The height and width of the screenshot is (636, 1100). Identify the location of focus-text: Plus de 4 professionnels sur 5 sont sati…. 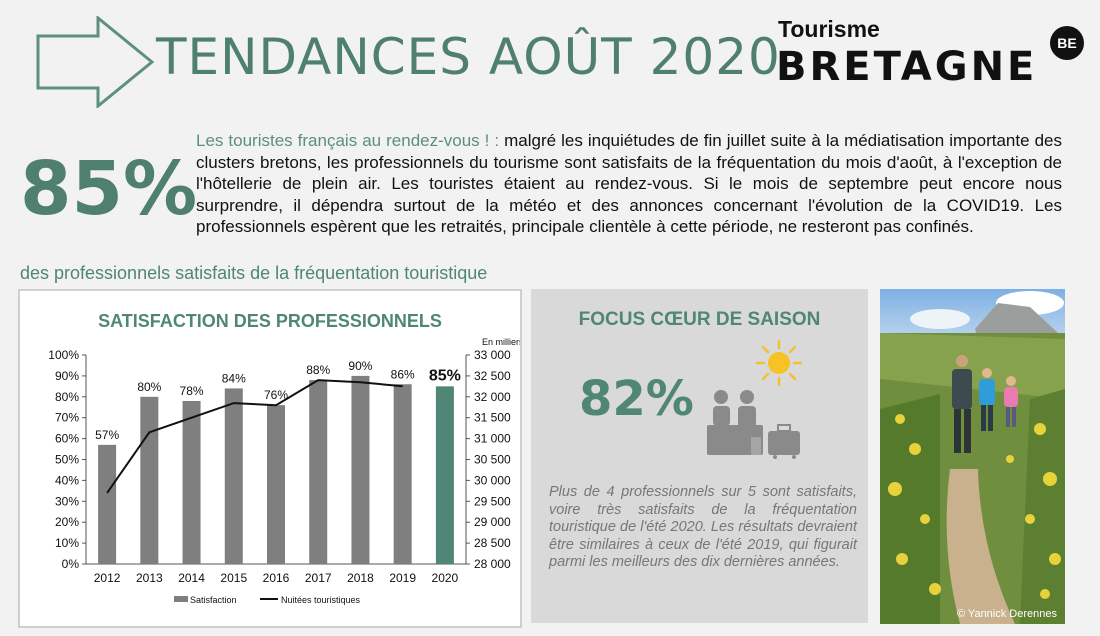
(703, 527).